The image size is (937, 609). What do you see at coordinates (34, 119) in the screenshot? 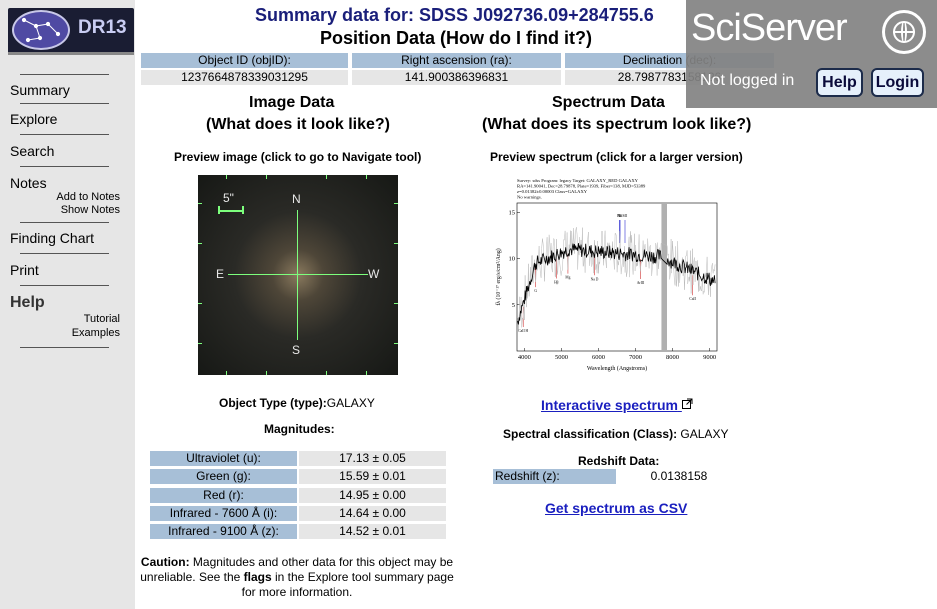
I see `nav-explore: Explore` at bounding box center [34, 119].